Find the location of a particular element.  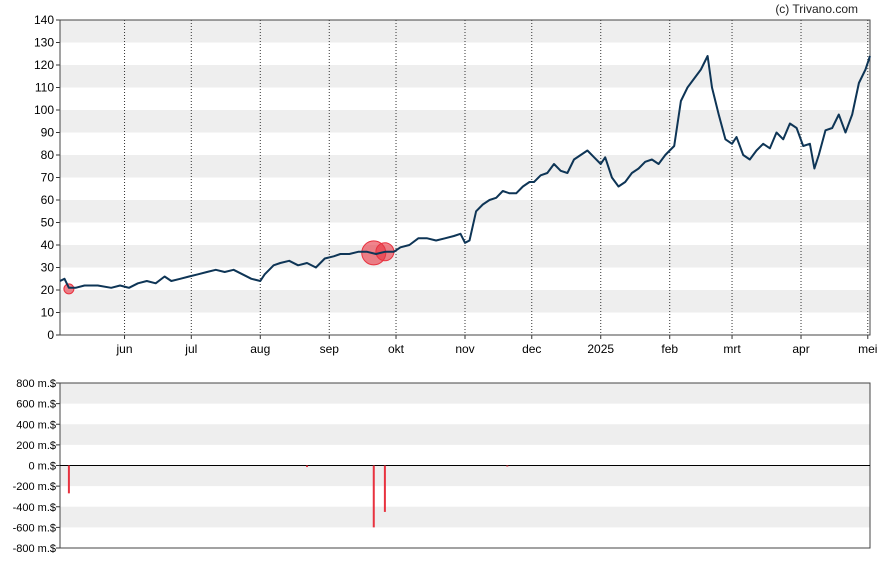

y-tick-label: -600 m.$ is located at coordinates (34, 528).